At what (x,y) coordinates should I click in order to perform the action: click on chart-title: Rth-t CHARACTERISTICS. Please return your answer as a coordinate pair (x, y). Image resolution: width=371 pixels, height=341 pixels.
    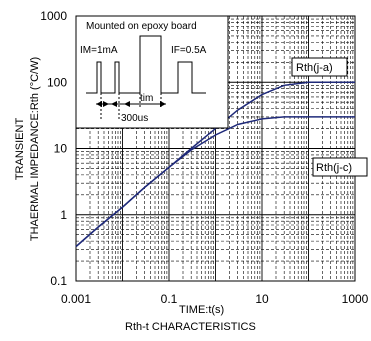
    Looking at the image, I should click on (190, 327).